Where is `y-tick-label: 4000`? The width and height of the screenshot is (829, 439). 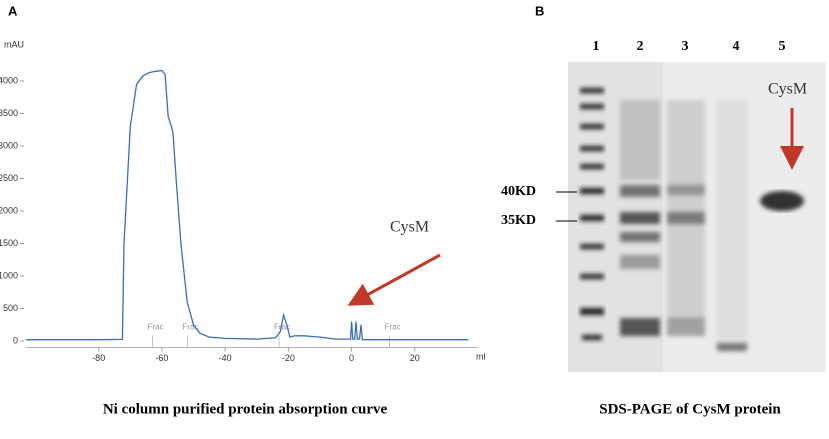 y-tick-label: 4000 is located at coordinates (9, 80).